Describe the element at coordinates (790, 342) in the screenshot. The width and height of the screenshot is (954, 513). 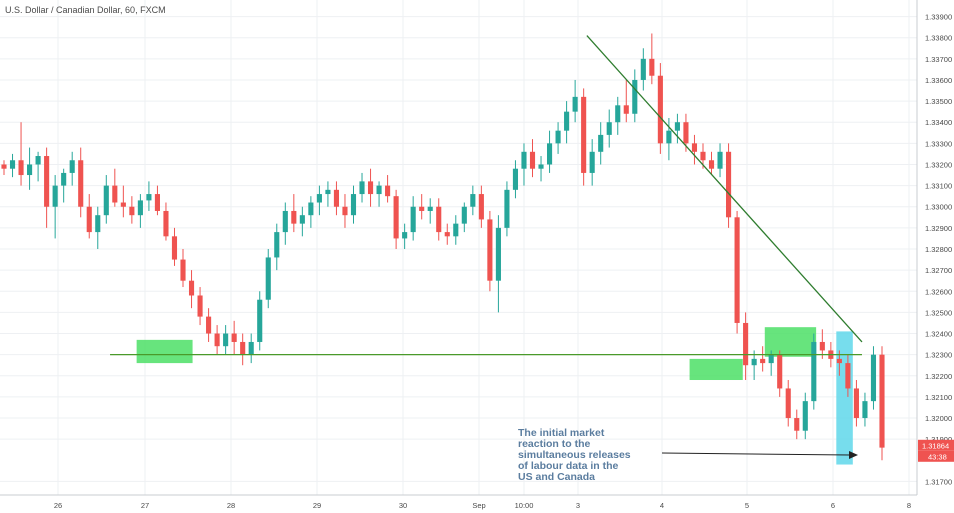
I see `resistance-zone` at that location.